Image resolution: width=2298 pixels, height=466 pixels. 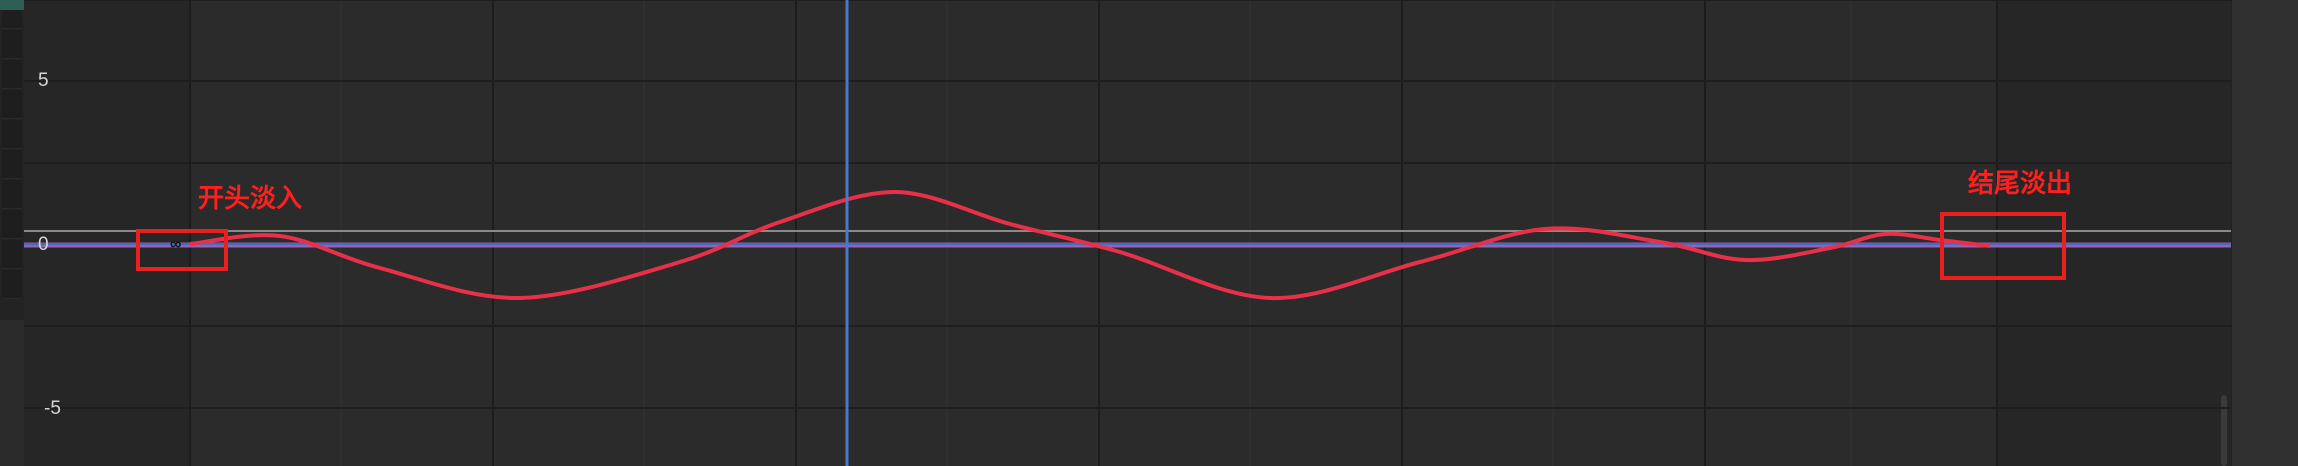 What do you see at coordinates (2264, 233) in the screenshot?
I see `vertical-scrollbar` at bounding box center [2264, 233].